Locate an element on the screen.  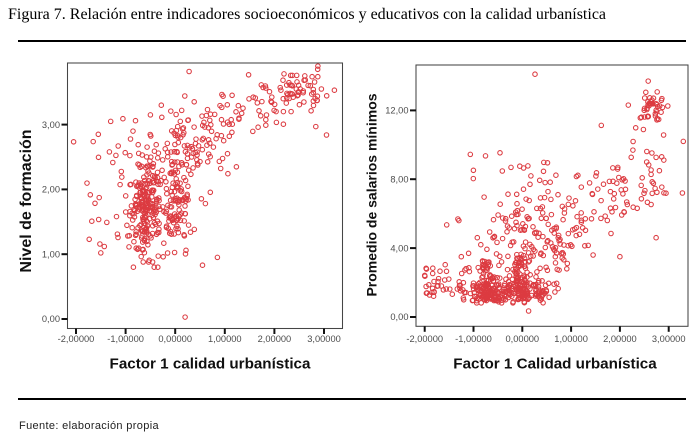
svg-text: 4,00 is located at coordinates (399, 248).